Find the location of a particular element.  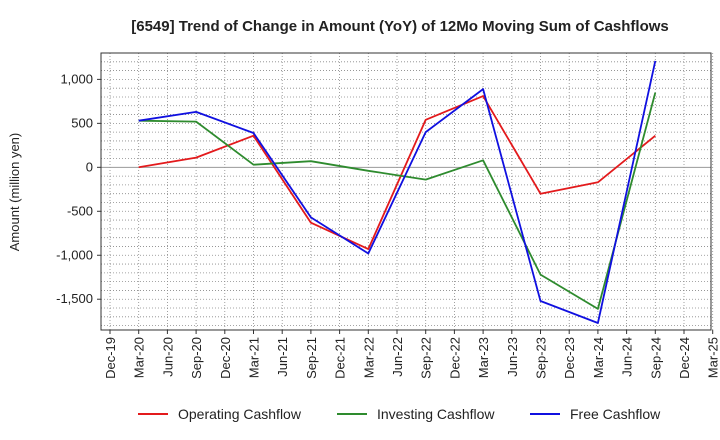

y-tick-label: -500 is located at coordinates (80, 210).